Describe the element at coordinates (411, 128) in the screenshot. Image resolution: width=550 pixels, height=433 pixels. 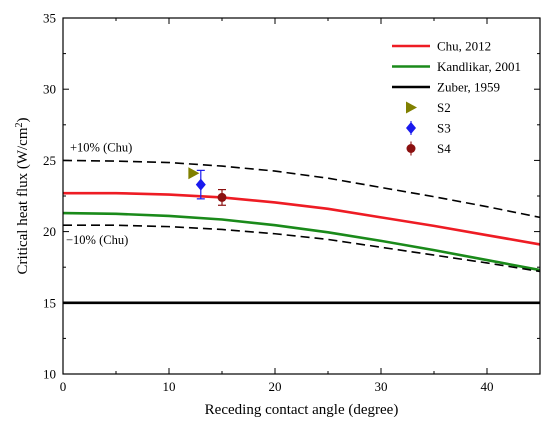
I see `legend-marker-s3` at that location.